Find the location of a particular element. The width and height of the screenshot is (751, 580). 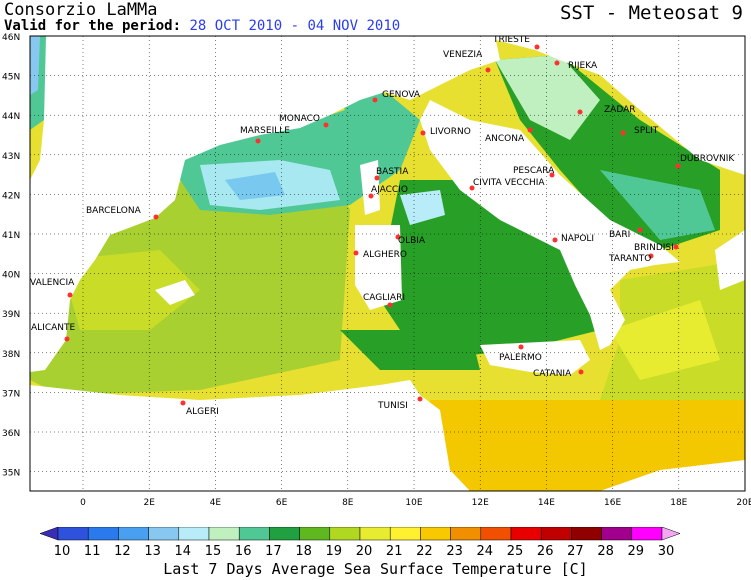

lat-label: 43N is located at coordinates (11, 157).